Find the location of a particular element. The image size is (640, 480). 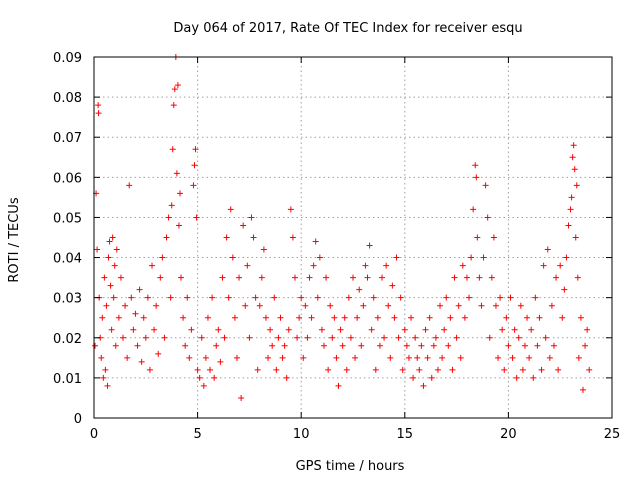

x-tick-label: 15 is located at coordinates (405, 434).